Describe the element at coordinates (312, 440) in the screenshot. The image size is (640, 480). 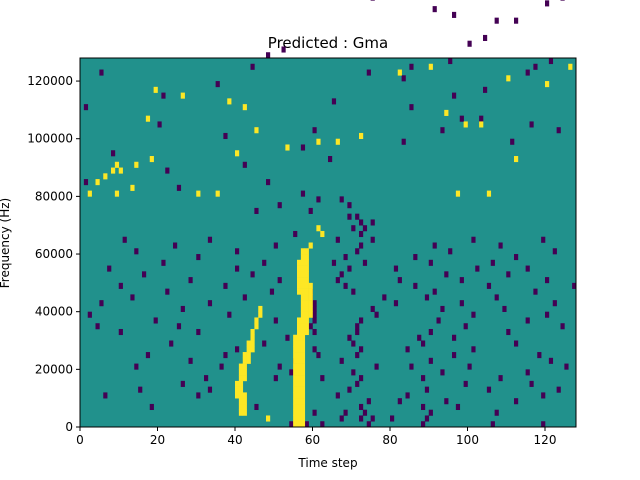
I see `x-tick-label: 60` at that location.